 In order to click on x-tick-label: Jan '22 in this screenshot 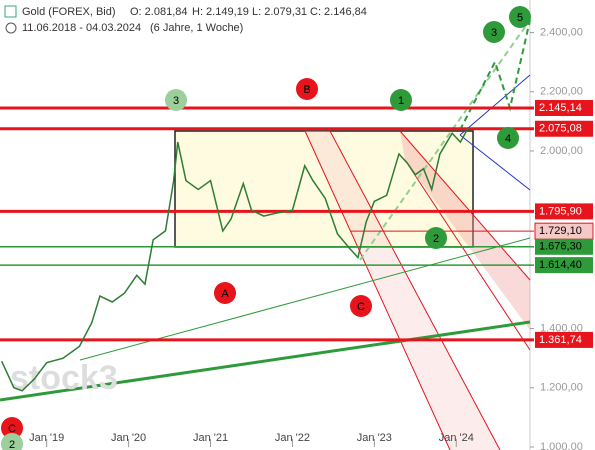, I will do `click(292, 438)`.